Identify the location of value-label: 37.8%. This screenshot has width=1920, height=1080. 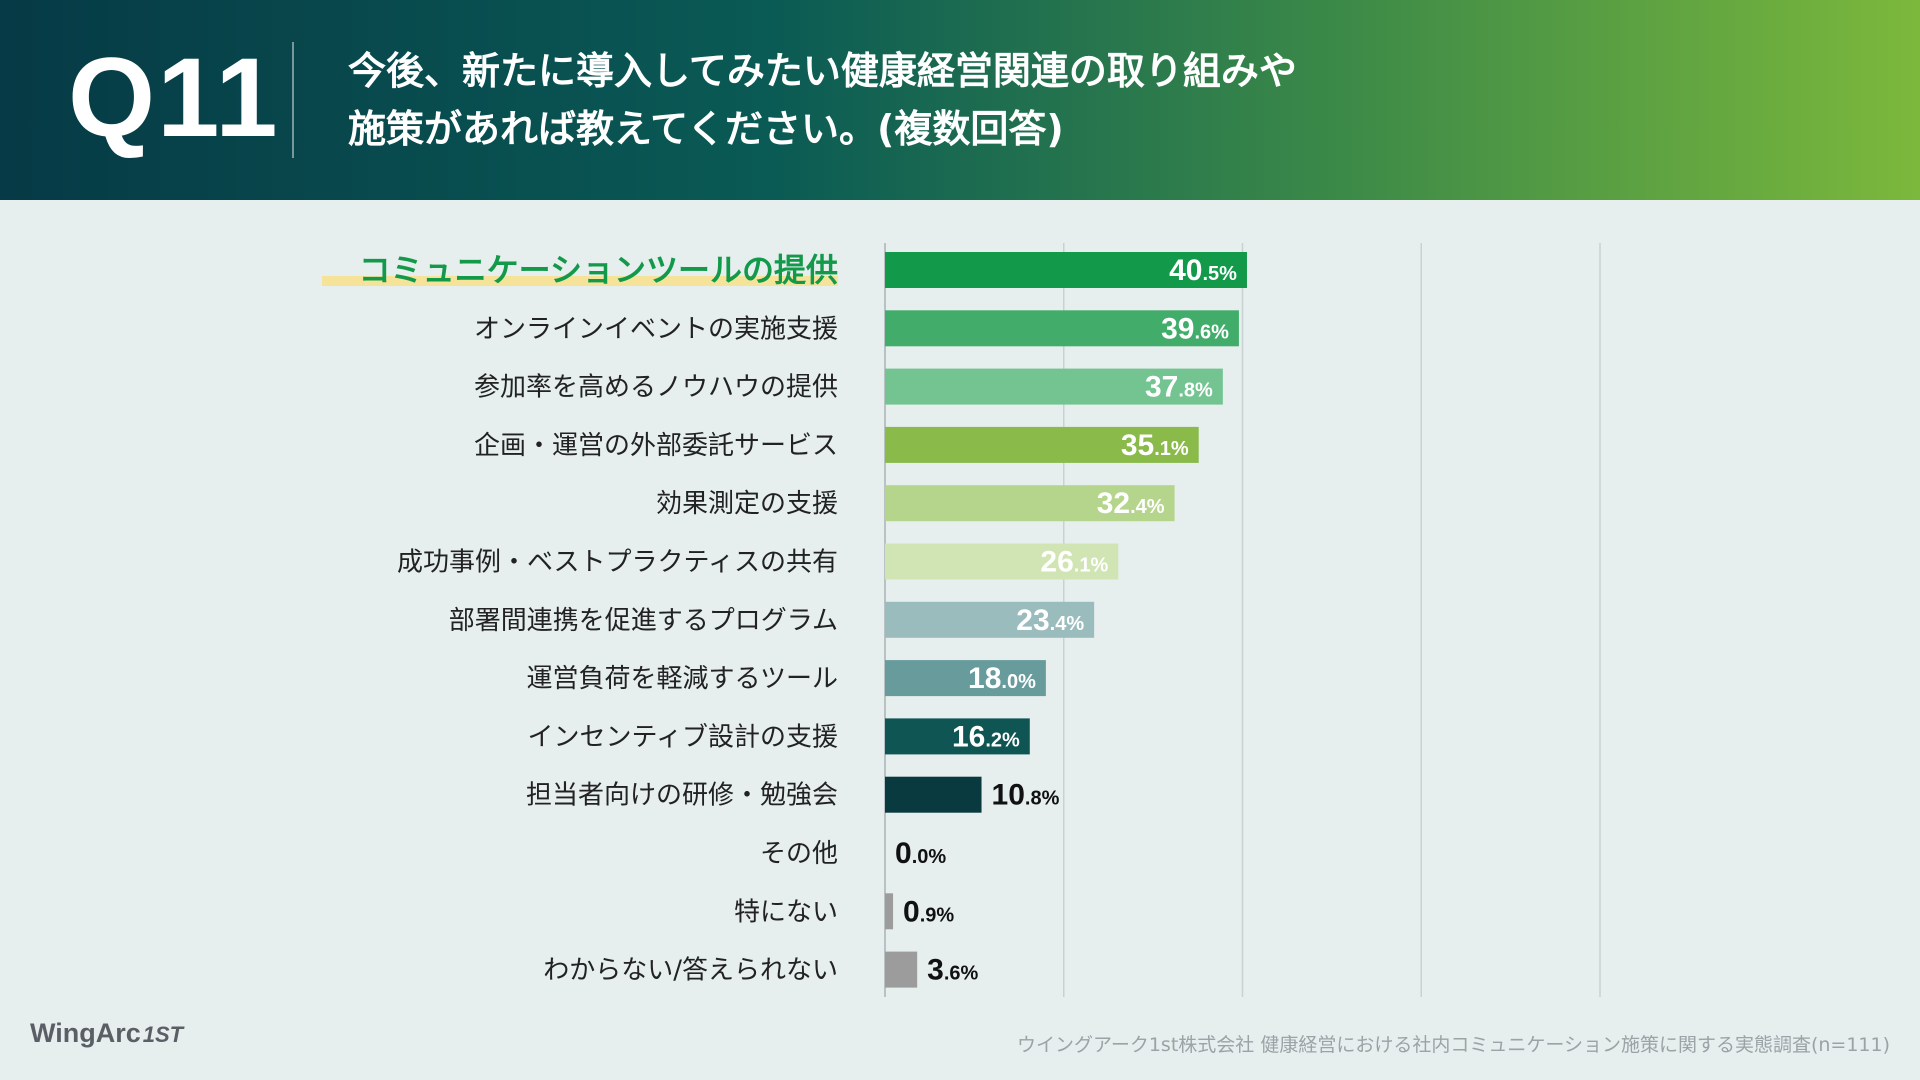
(1179, 387).